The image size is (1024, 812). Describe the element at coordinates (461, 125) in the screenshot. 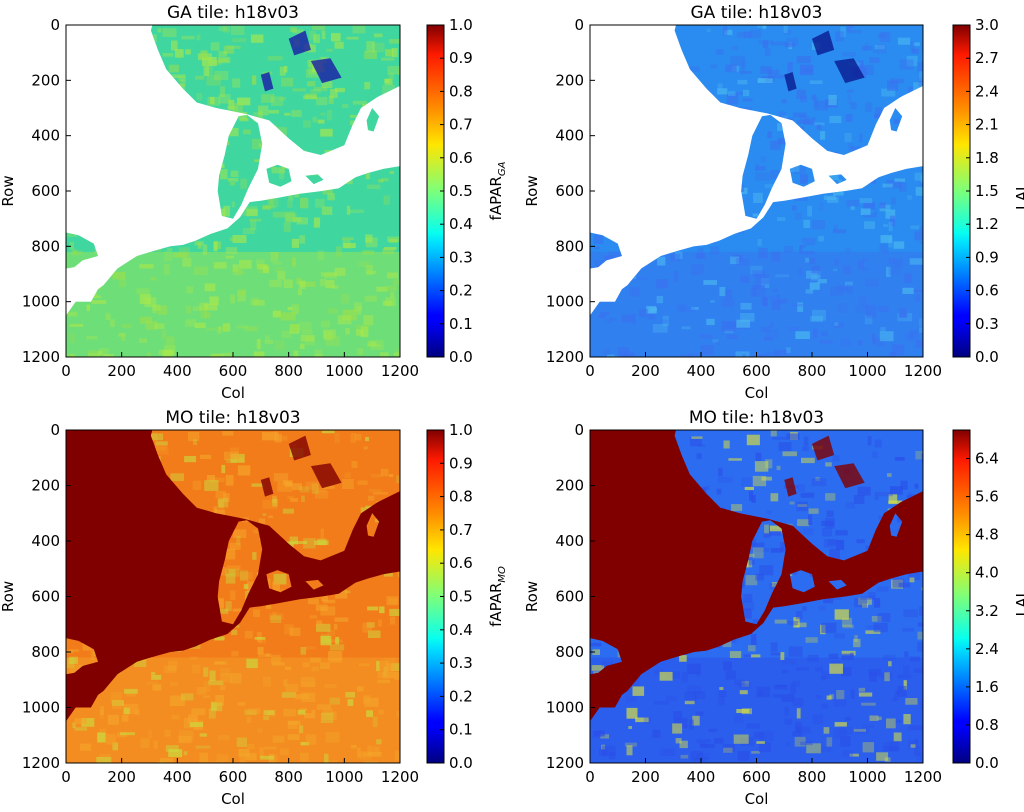

I see `panel-1-cbar-tick-label: 0.7` at that location.